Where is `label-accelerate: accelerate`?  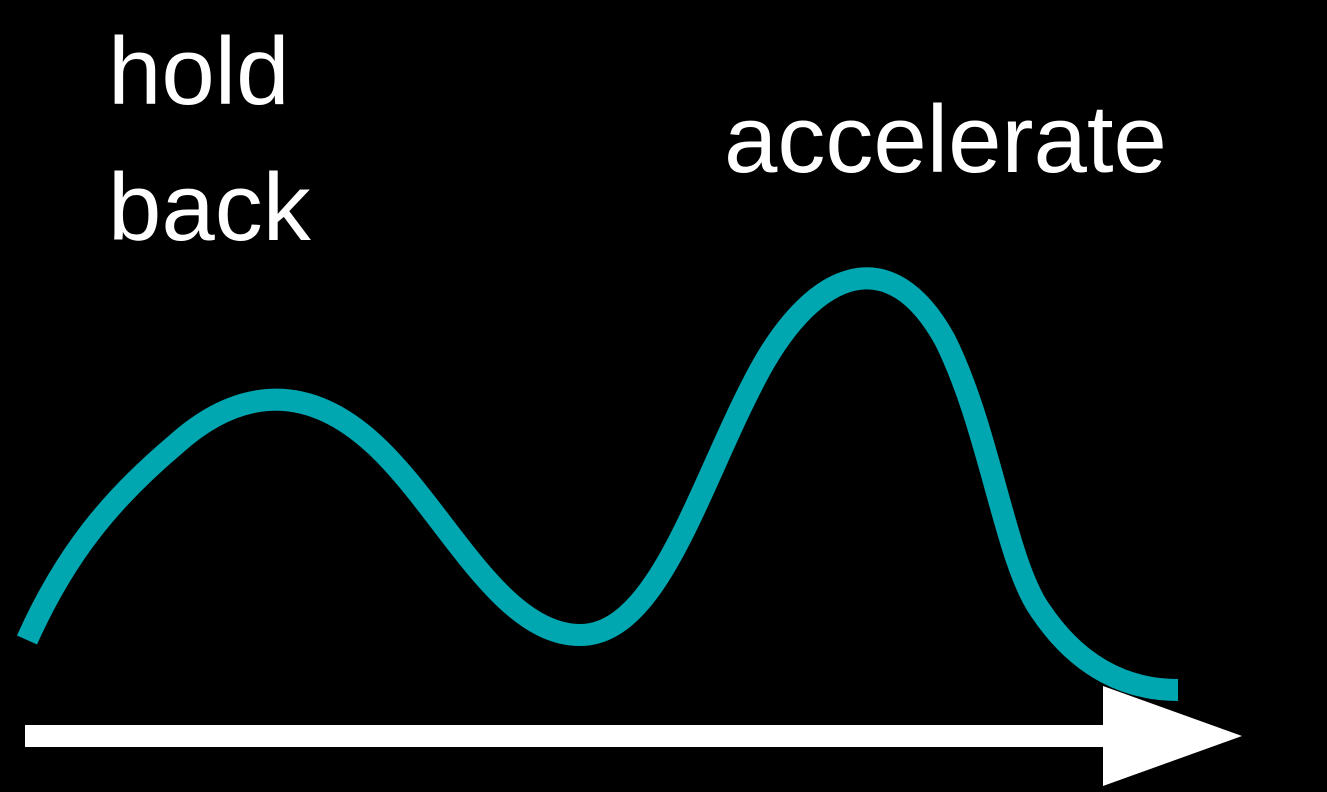 label-accelerate: accelerate is located at coordinates (945, 139).